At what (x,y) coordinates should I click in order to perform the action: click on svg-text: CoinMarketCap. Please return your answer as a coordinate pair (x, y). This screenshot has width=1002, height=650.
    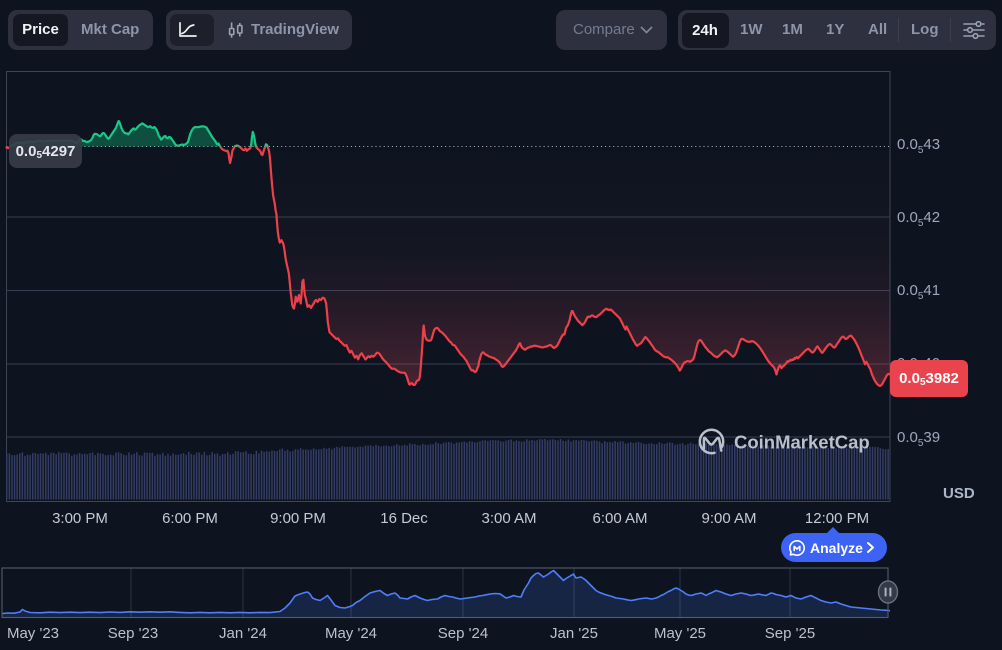
    Looking at the image, I should click on (802, 442).